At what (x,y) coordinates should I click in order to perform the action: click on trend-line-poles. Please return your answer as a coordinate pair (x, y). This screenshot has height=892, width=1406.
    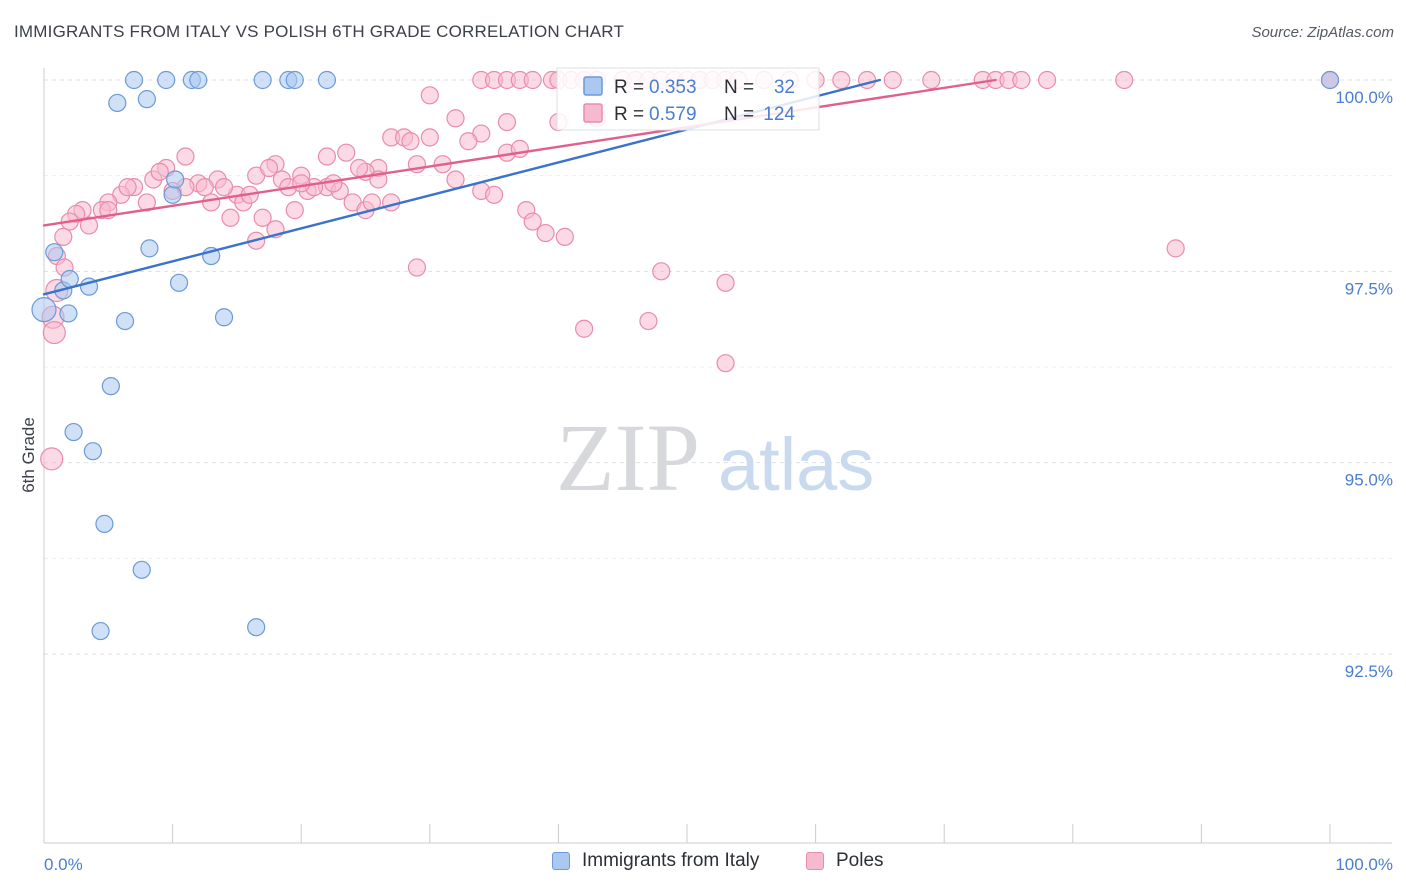
    Looking at the image, I should click on (519, 152).